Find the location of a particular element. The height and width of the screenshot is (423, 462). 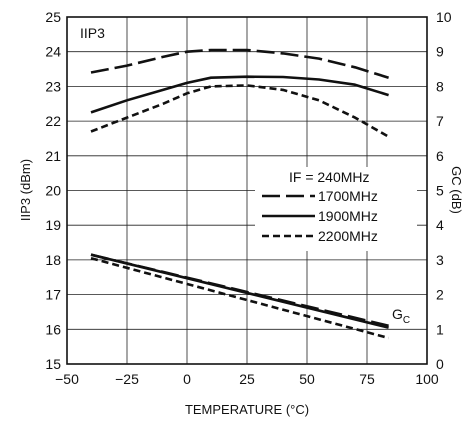

y2-tick-label: 5 is located at coordinates (440, 191).